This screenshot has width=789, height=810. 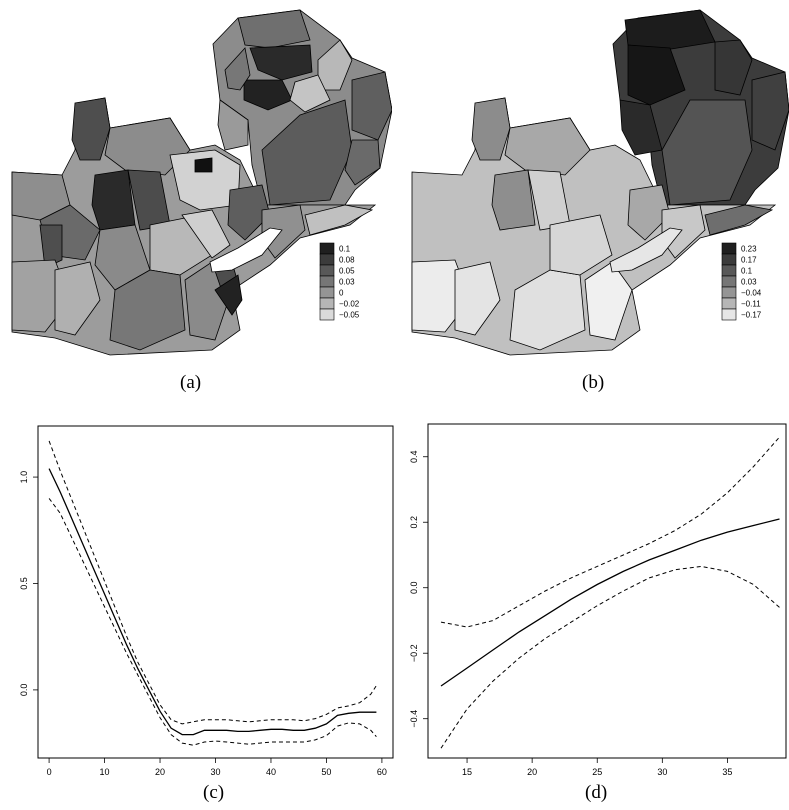 What do you see at coordinates (727, 771) in the screenshot?
I see `x-tick-label: 35` at bounding box center [727, 771].